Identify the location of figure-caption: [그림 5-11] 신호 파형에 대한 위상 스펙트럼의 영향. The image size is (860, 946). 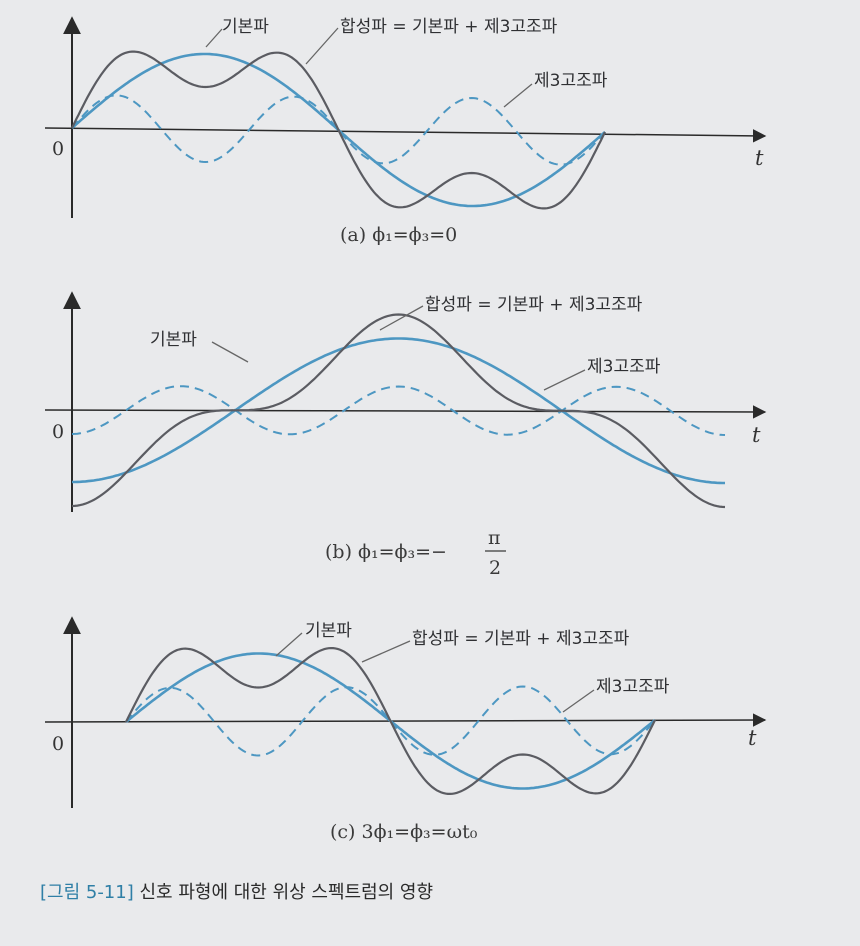
(236, 891).